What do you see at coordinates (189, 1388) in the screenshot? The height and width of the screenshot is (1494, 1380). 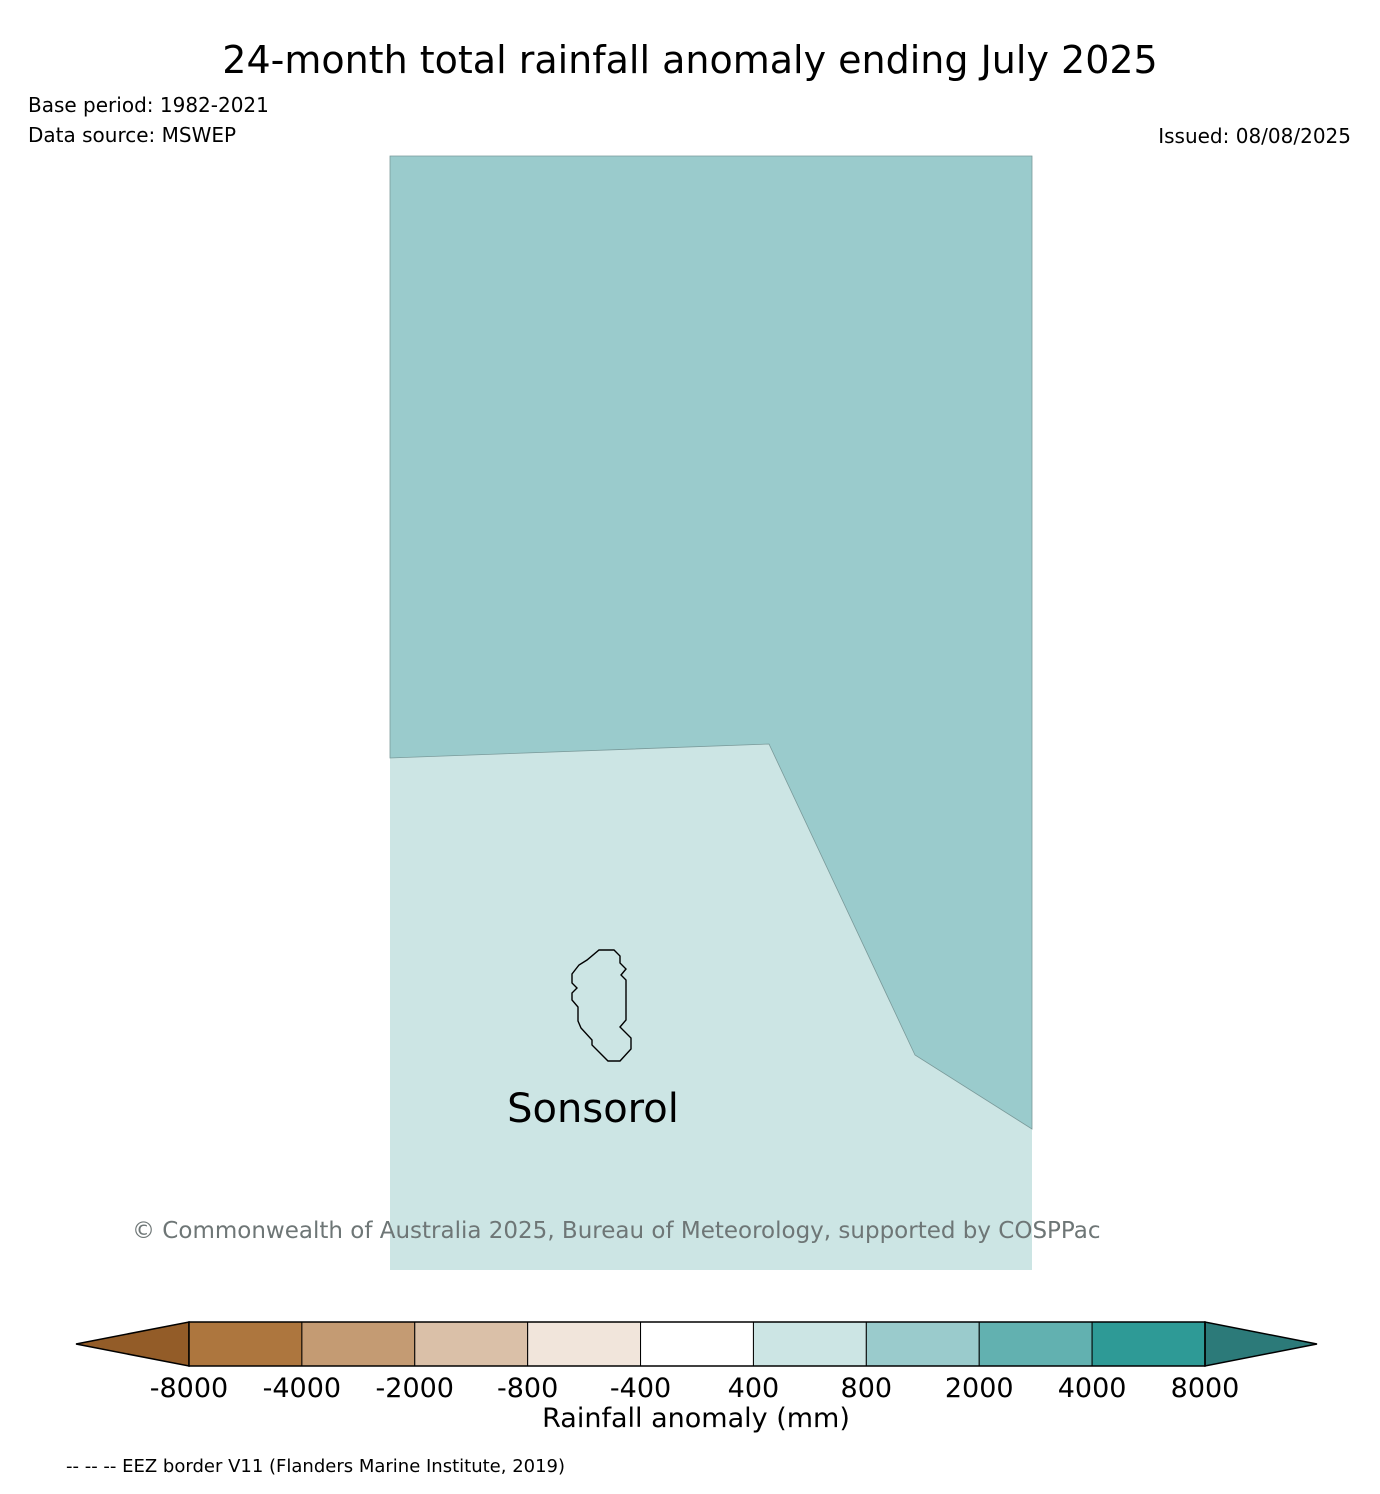 I see `colorbar-tick-label: -8000` at bounding box center [189, 1388].